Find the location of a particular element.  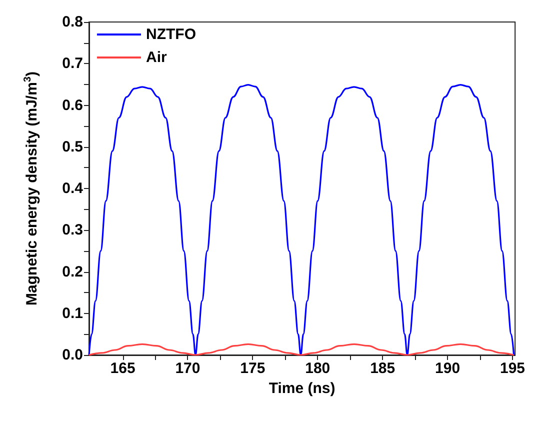

legend-label: NZTFO is located at coordinates (171, 34).